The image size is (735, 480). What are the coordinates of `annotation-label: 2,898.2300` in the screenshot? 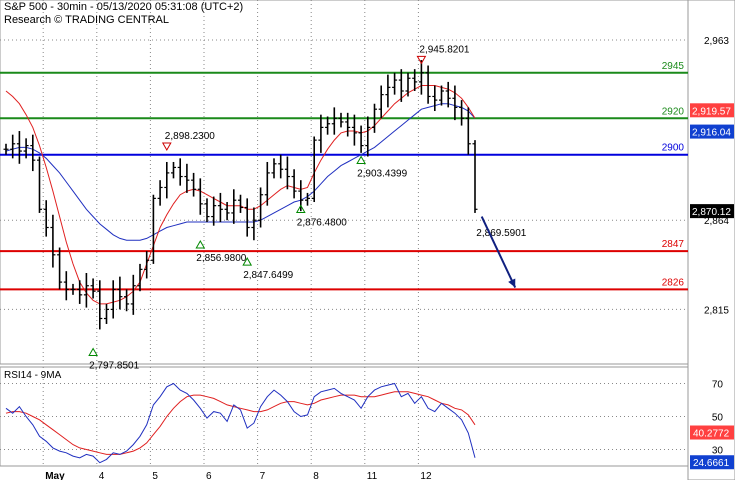 It's located at (190, 136).